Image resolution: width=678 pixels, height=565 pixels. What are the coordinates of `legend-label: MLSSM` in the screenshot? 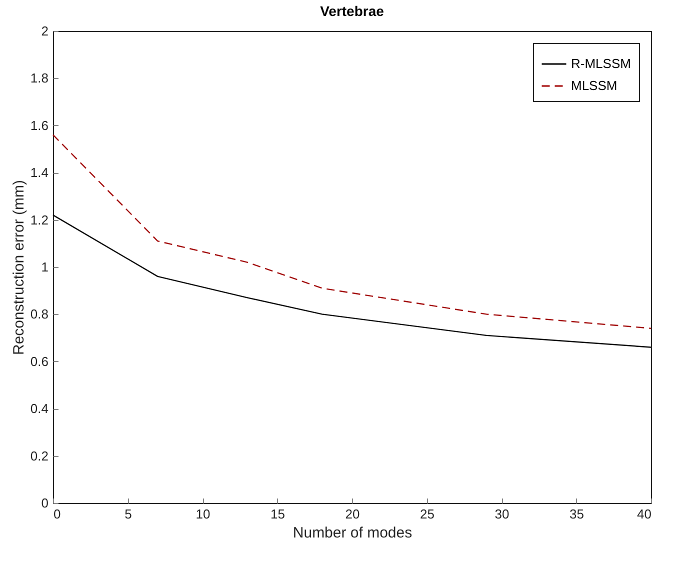 It's located at (594, 85).